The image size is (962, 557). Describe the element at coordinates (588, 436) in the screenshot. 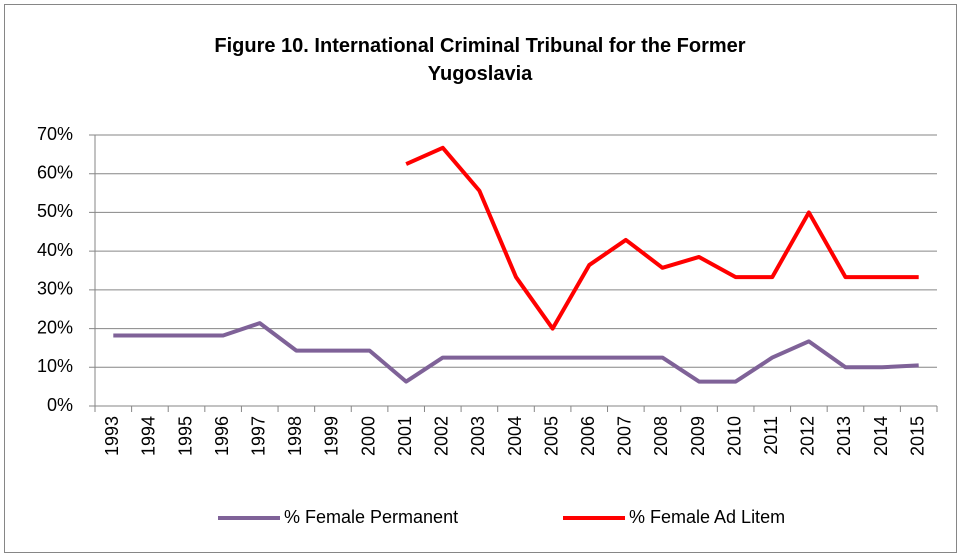

I see `x-tick-label: 2006` at that location.